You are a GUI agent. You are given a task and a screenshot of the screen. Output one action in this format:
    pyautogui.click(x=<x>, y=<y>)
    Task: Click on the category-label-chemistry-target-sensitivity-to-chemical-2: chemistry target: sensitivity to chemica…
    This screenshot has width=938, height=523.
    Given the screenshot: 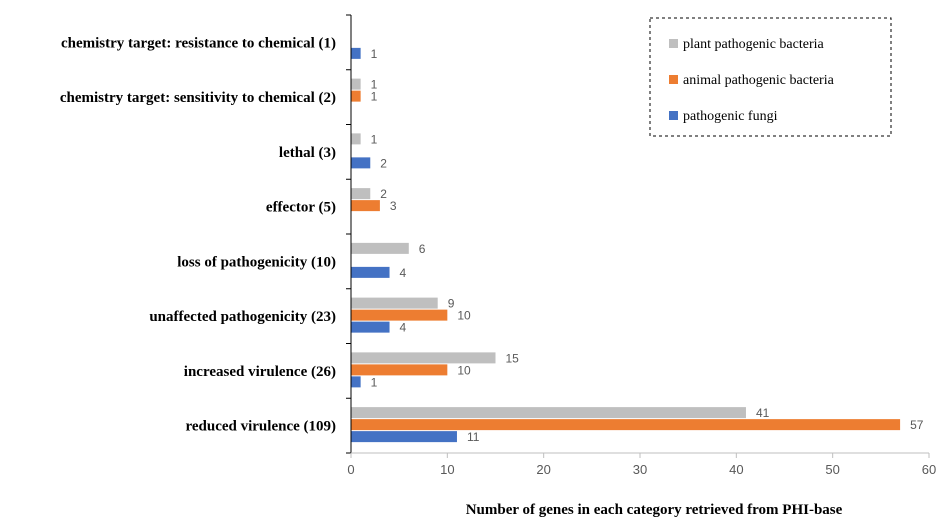 What is the action you would take?
    pyautogui.click(x=198, y=98)
    